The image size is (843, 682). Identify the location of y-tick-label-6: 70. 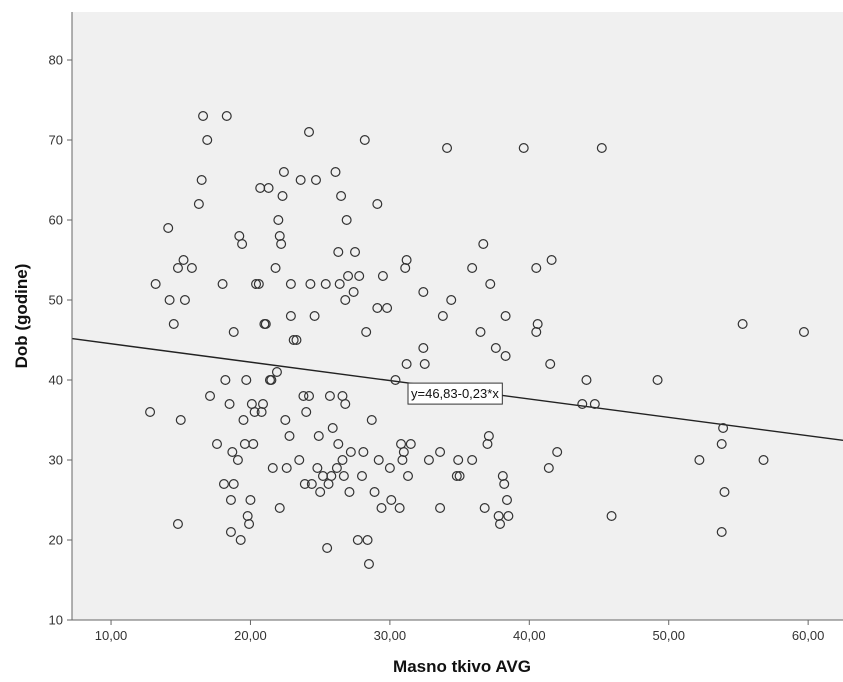
(56, 140).